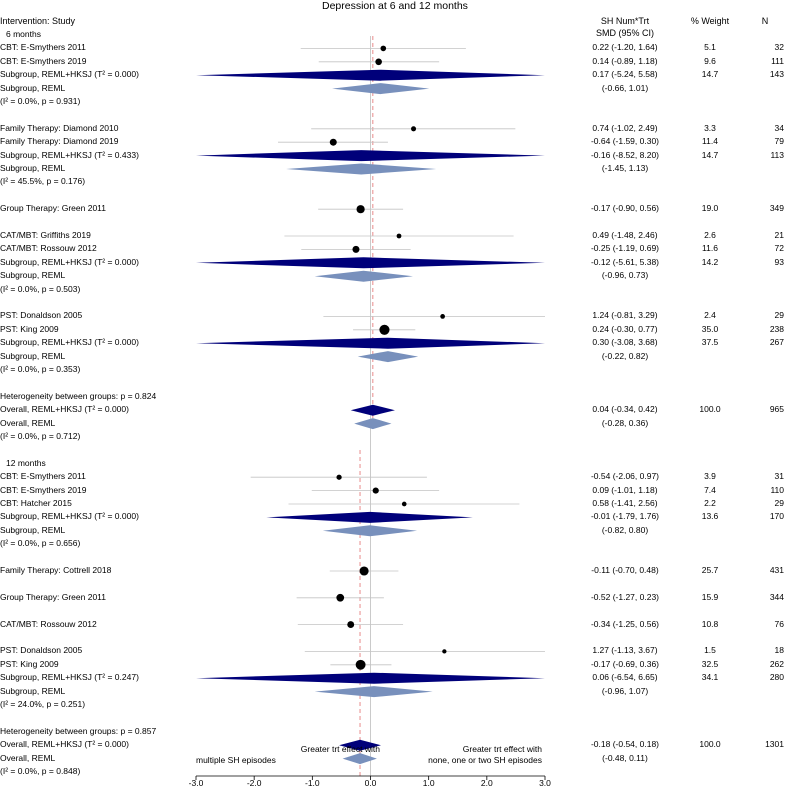 The width and height of the screenshot is (788, 786). Describe the element at coordinates (779, 127) in the screenshot. I see `n-value: 34` at that location.